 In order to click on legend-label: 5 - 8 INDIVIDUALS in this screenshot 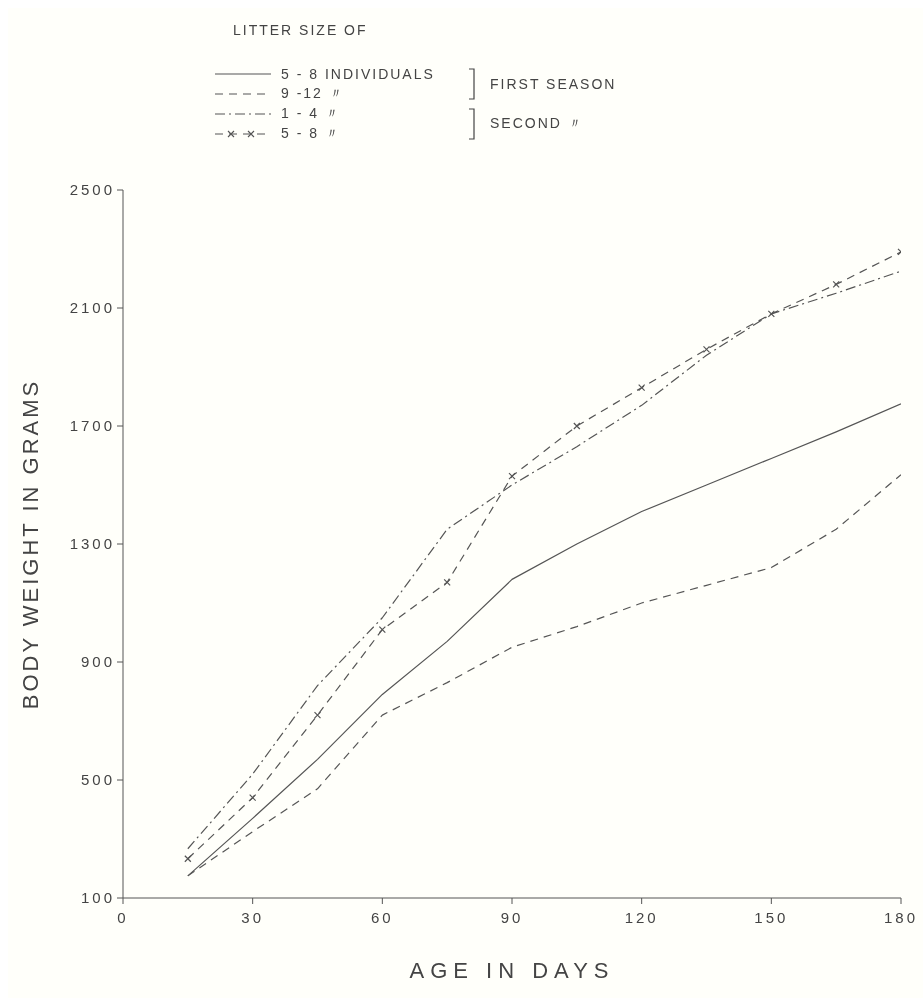, I will do `click(358, 74)`.